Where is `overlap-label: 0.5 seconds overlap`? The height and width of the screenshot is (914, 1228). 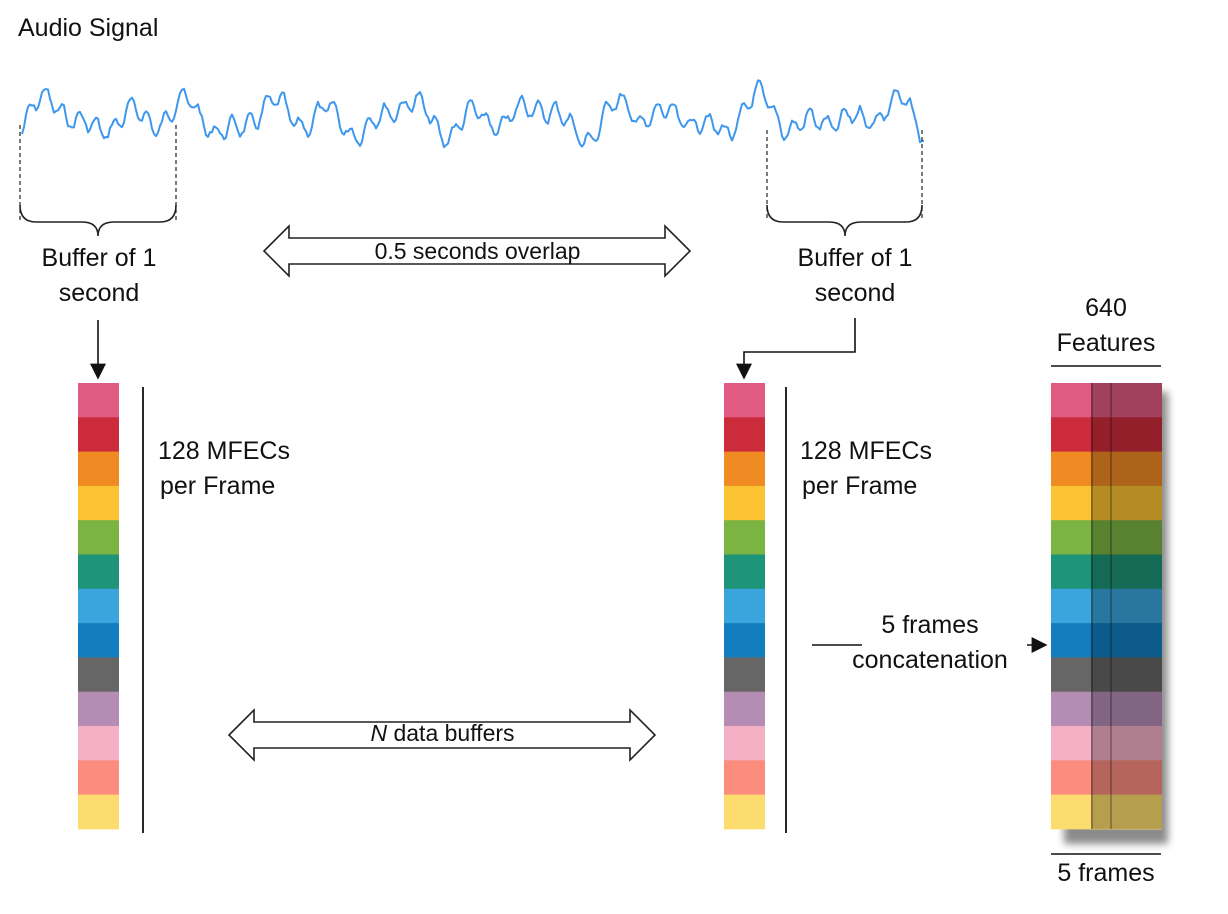
overlap-label: 0.5 seconds overlap is located at coordinates (477, 251).